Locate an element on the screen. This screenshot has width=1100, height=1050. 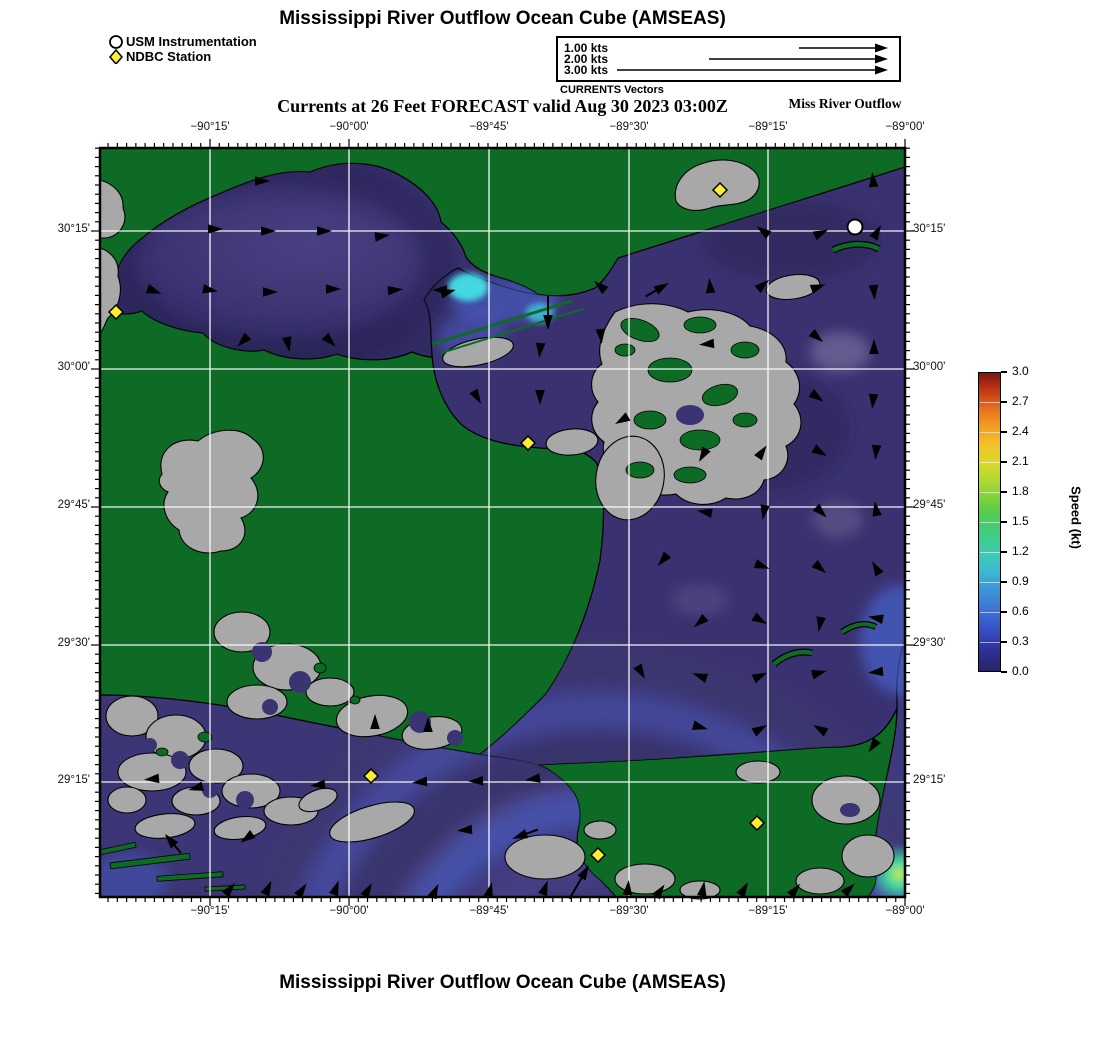
colorbar-tick-label: 0.3 is located at coordinates (1020, 641).